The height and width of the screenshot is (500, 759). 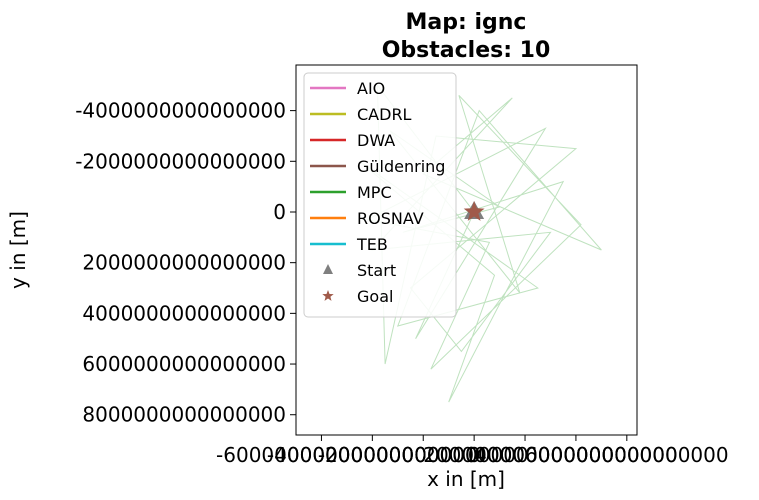 I want to click on x-tick-label: -4000000000000000, so click(x=372, y=455).